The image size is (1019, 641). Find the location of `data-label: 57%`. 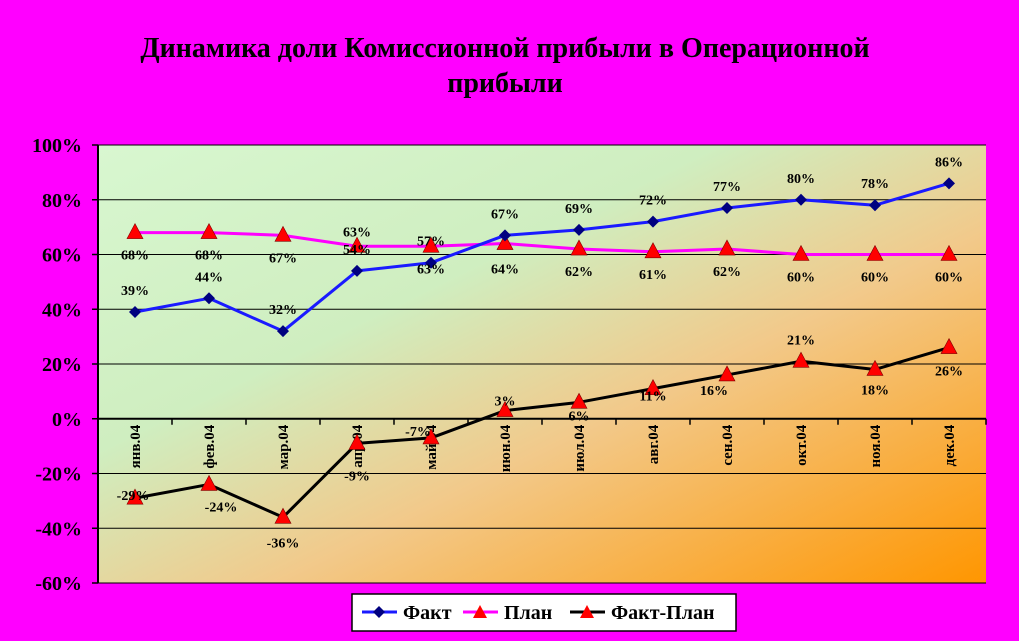

data-label: 57% is located at coordinates (431, 242).